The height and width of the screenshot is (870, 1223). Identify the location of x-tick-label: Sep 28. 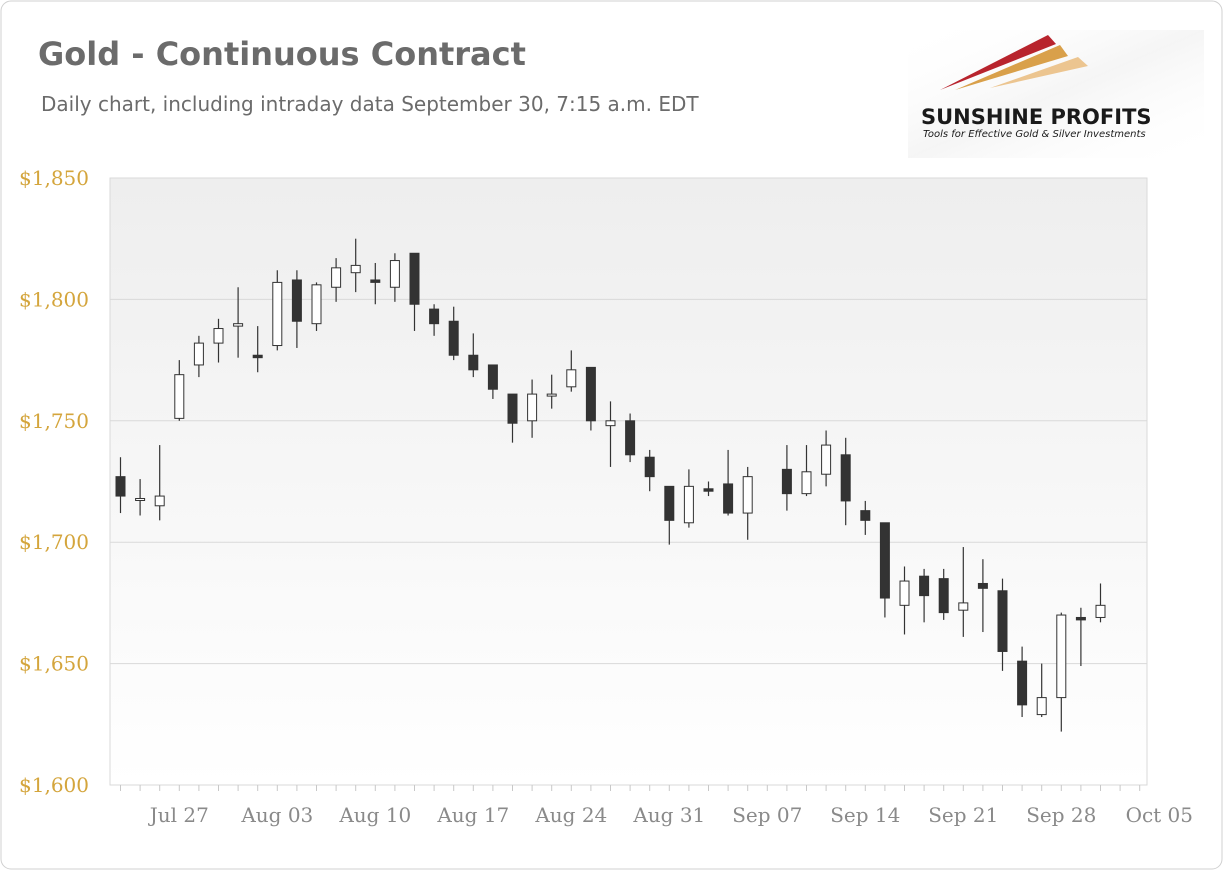
(1061, 815).